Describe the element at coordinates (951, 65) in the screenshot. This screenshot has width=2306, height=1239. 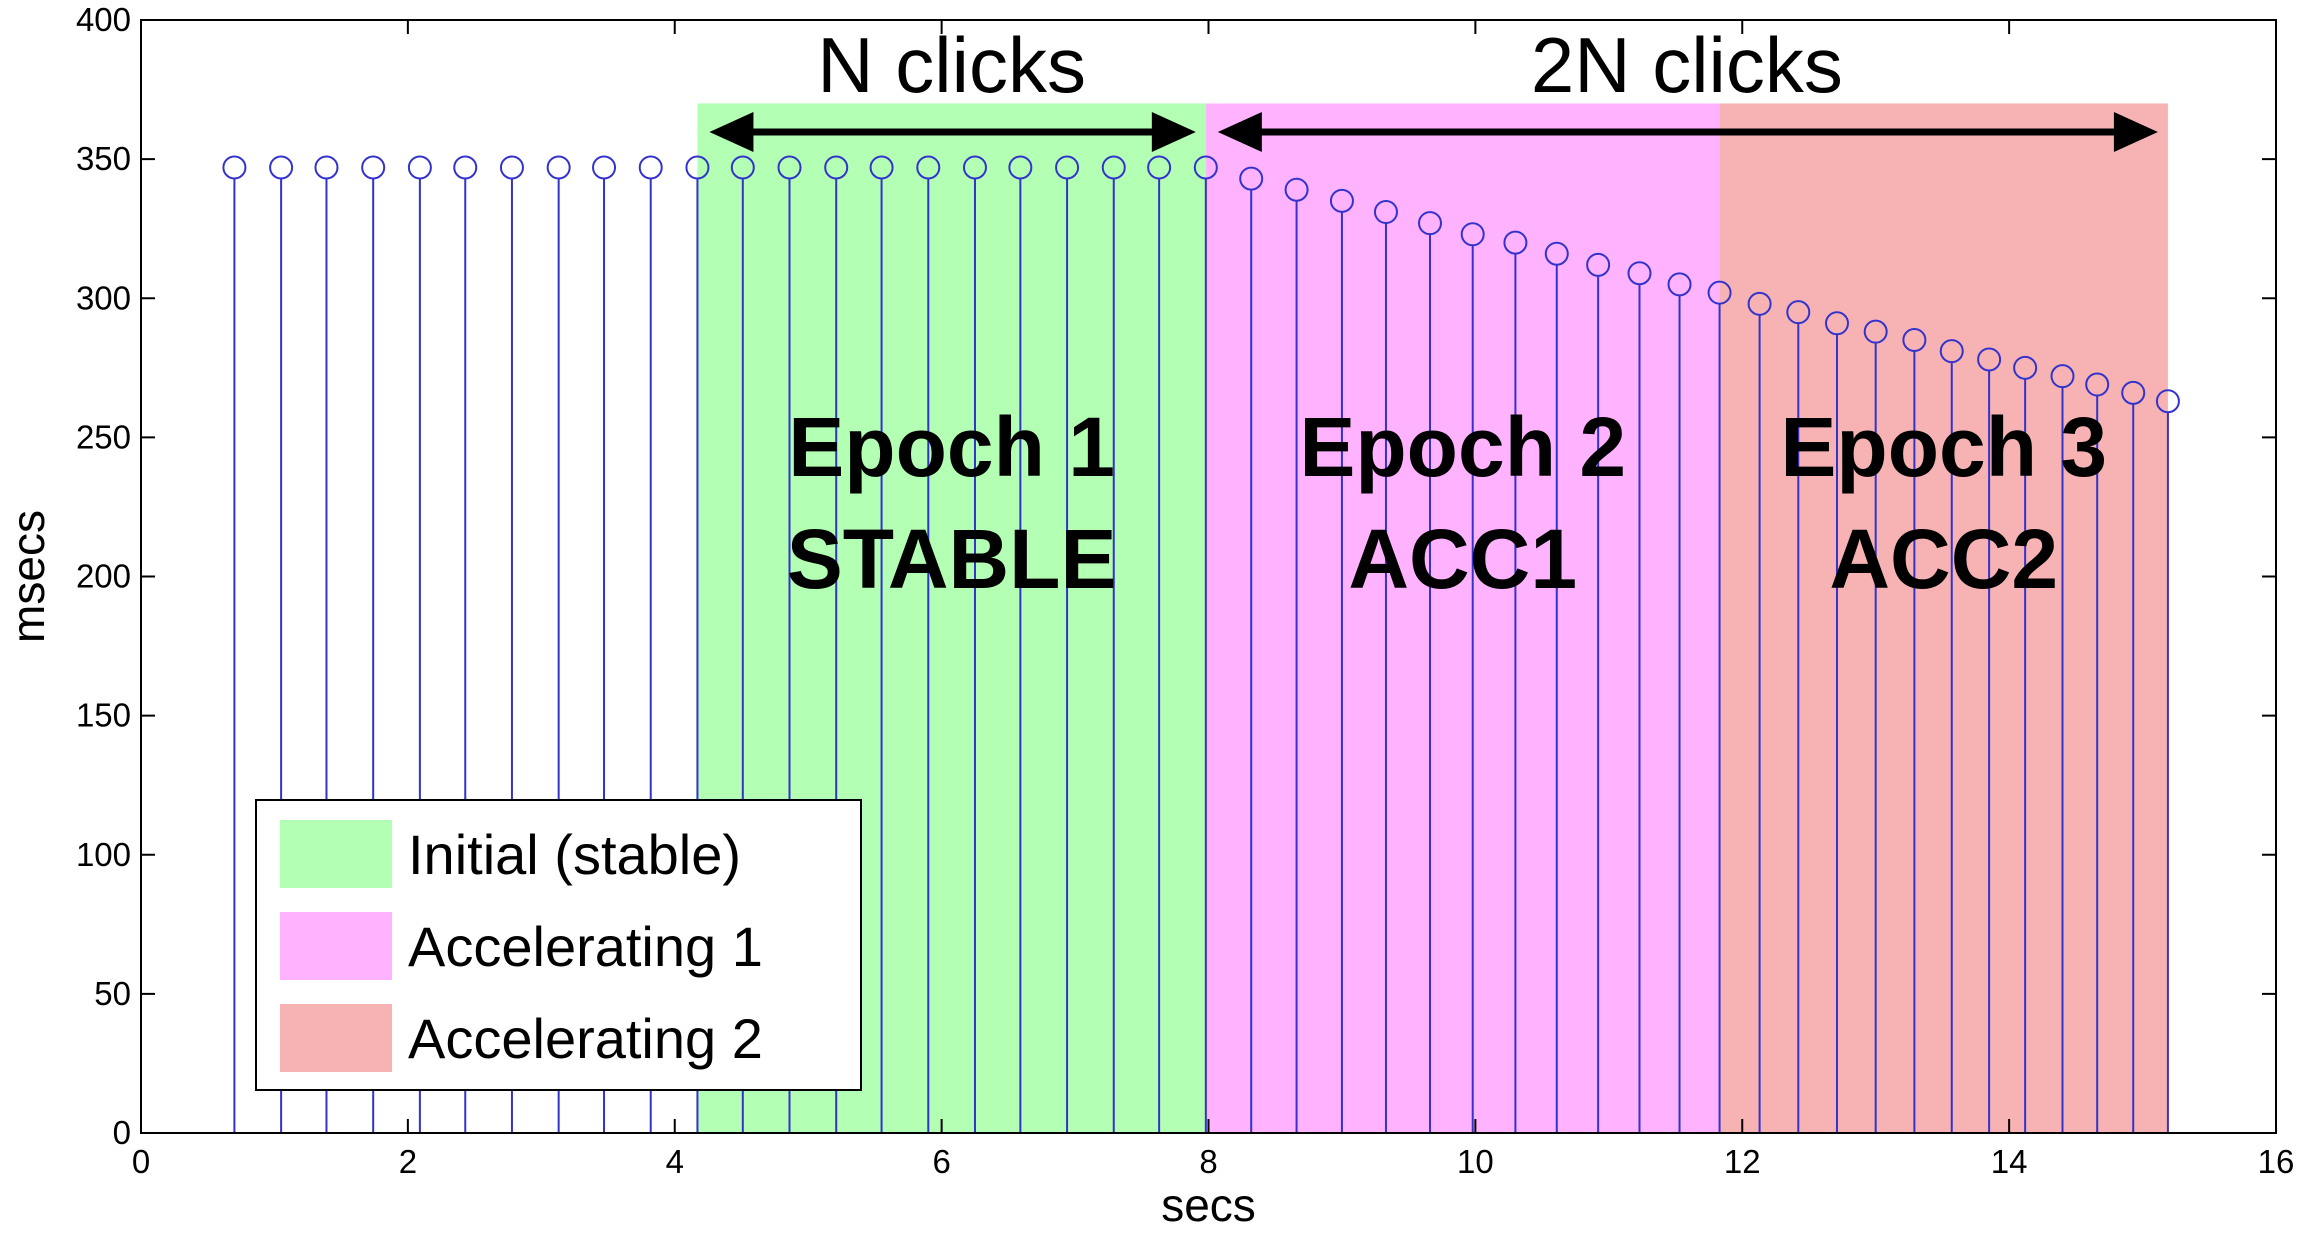
I see `span-annotation-label: N clicks` at that location.